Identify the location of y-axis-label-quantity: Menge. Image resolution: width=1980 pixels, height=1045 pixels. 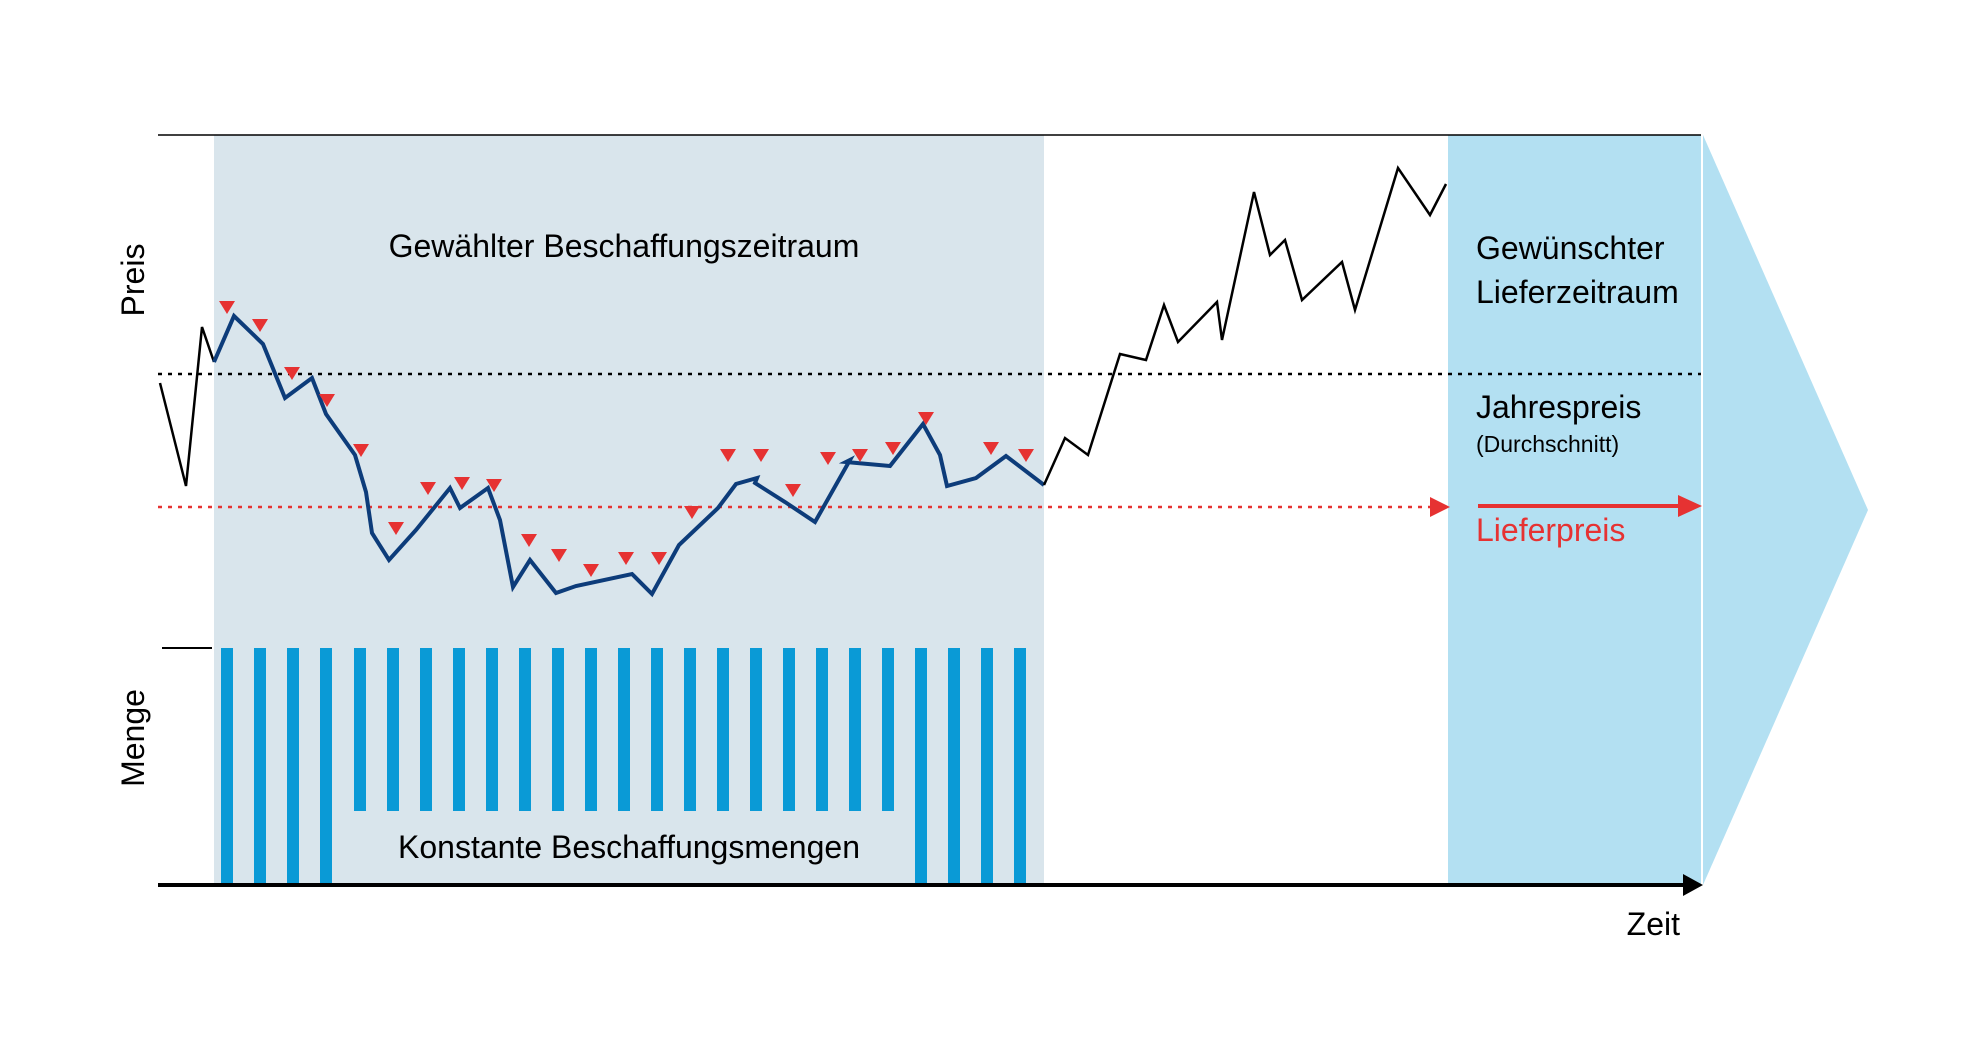
(133, 738).